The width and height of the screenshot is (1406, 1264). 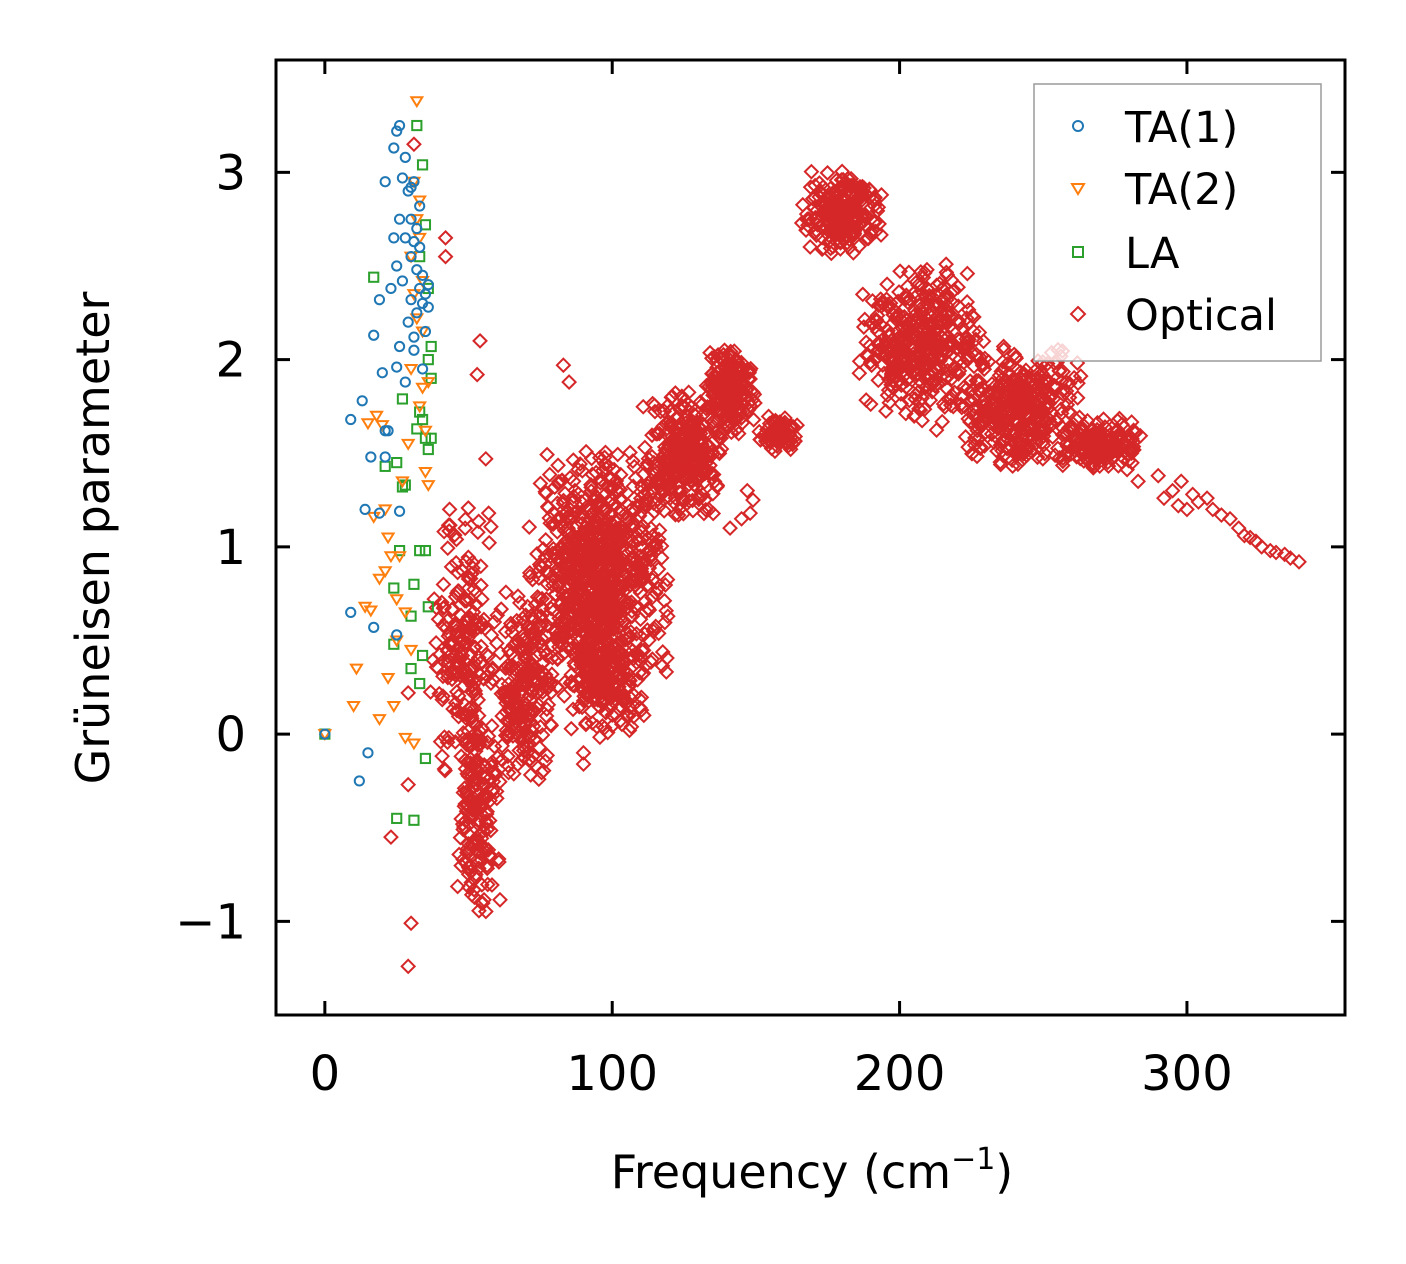 What do you see at coordinates (1152, 254) in the screenshot?
I see `legend-label-la: LA` at bounding box center [1152, 254].